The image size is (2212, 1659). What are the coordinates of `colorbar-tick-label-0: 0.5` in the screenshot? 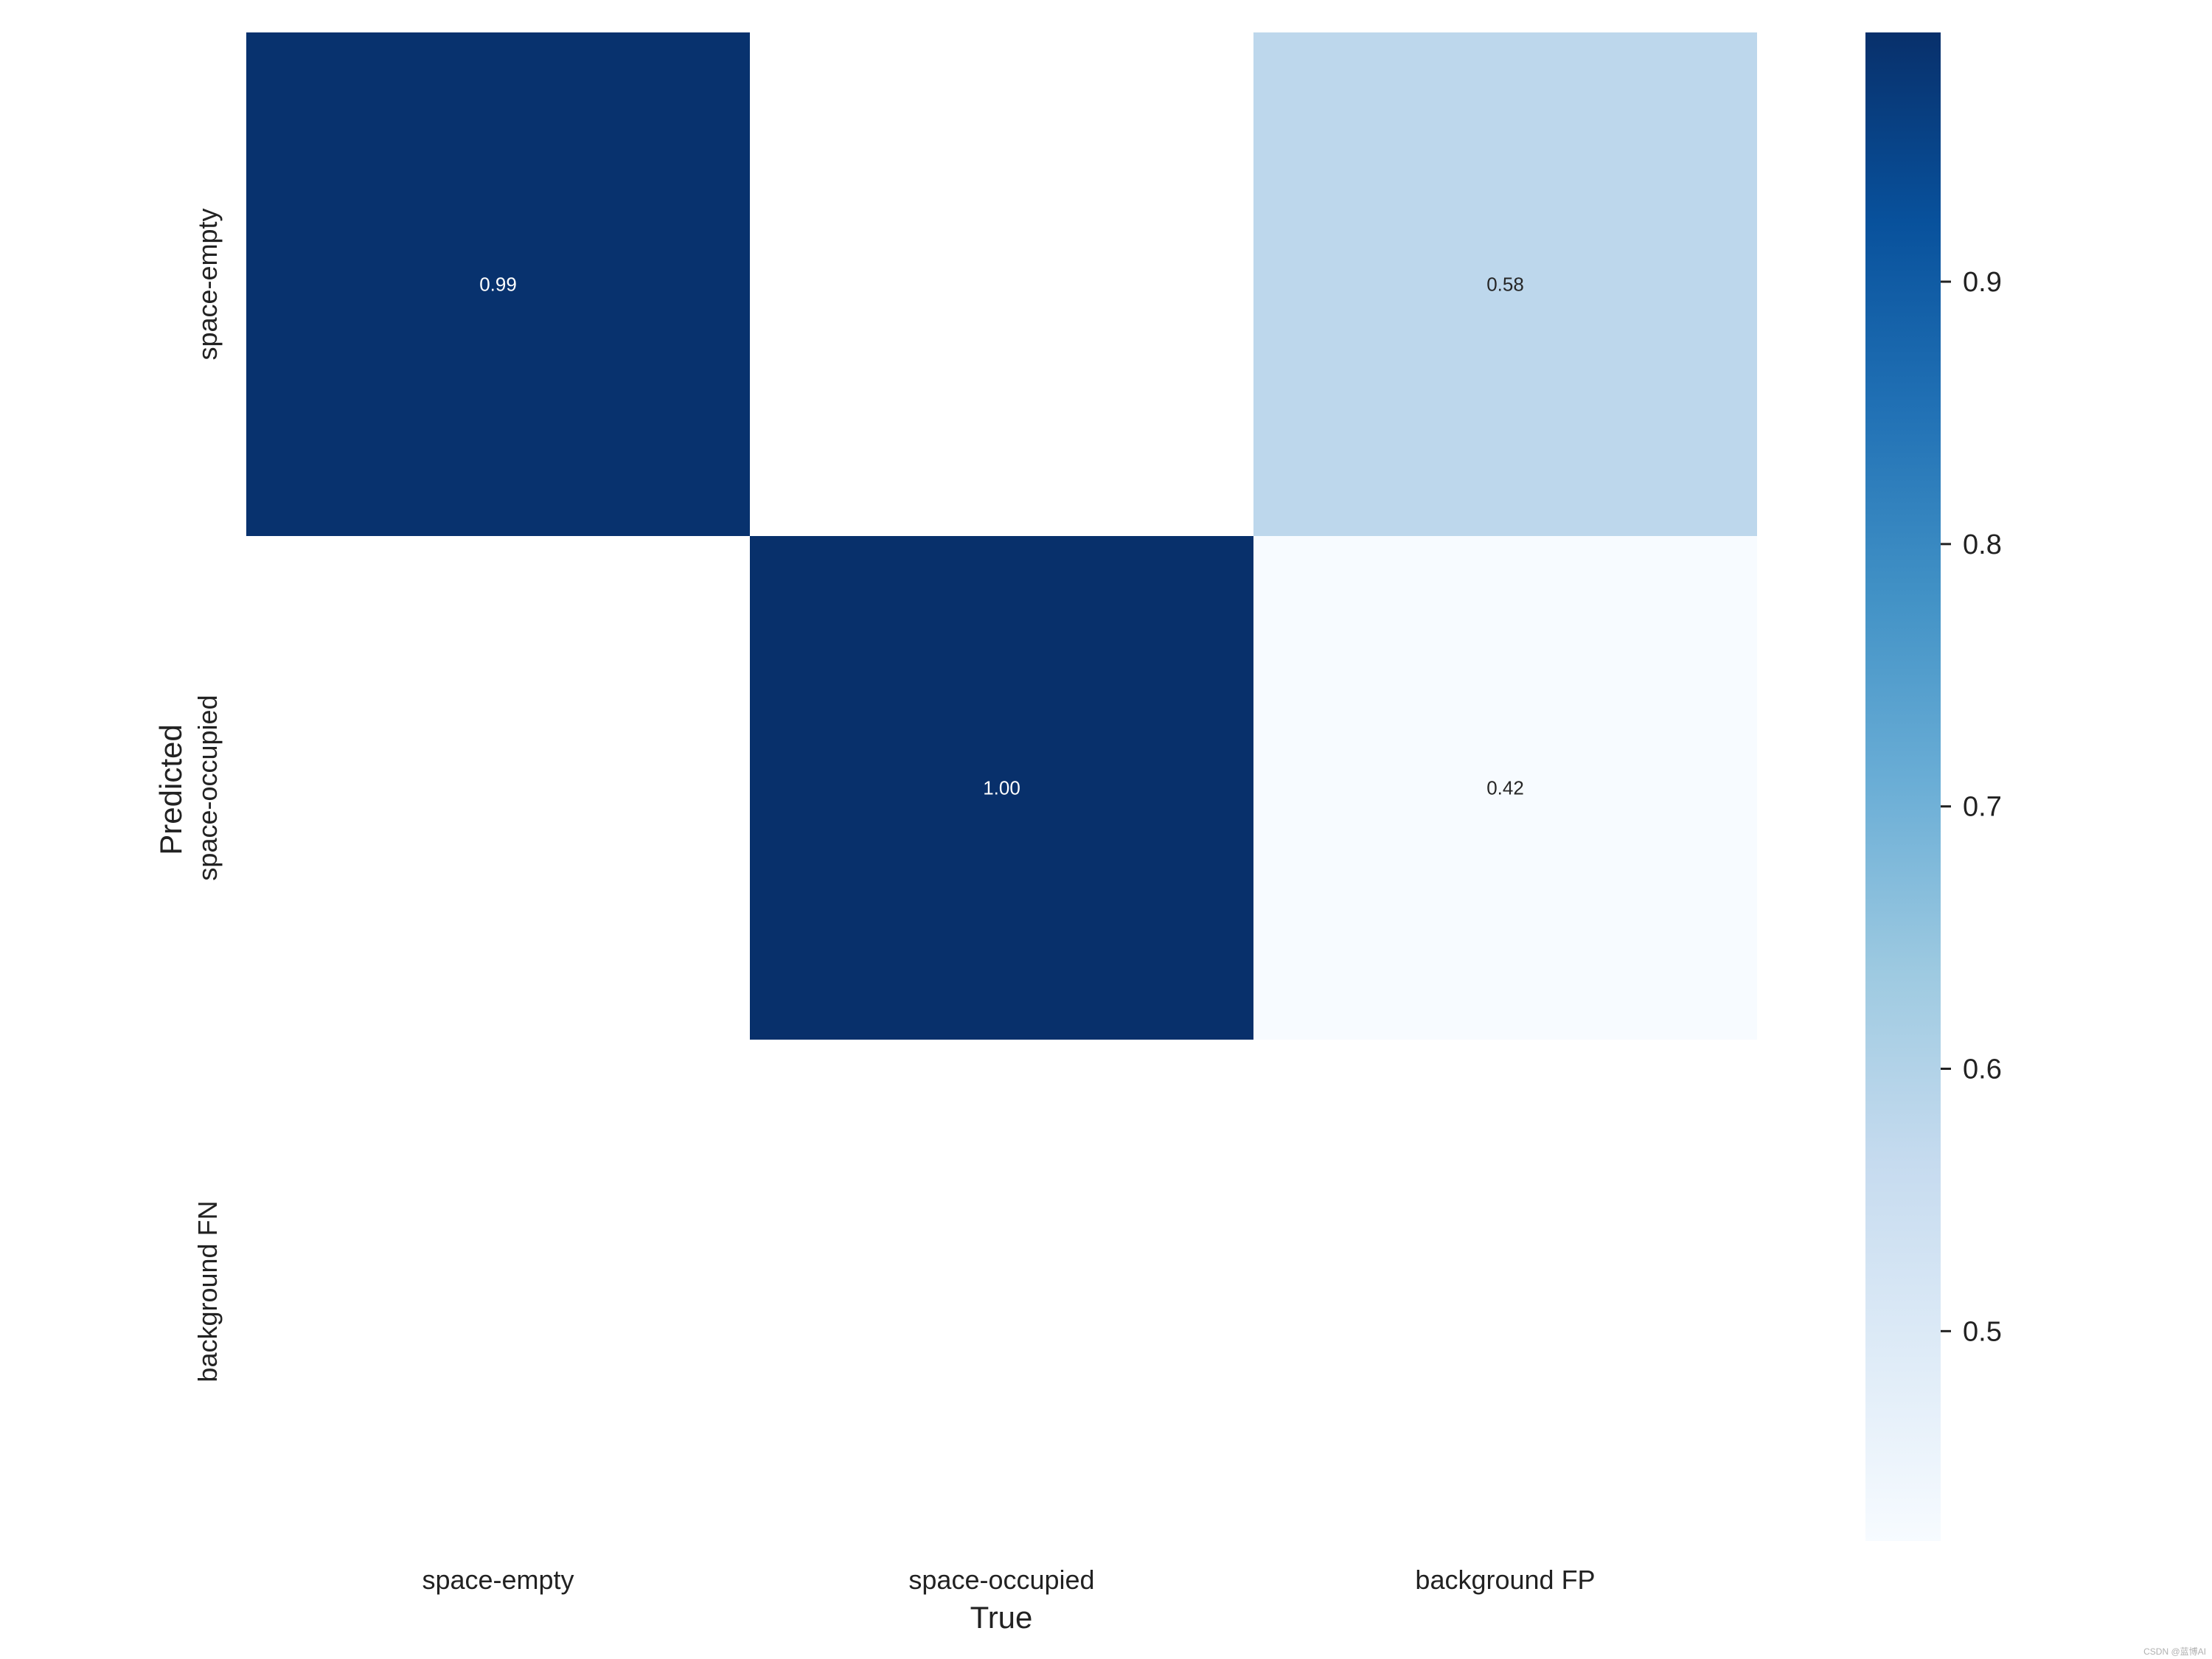 It's located at (1982, 1331).